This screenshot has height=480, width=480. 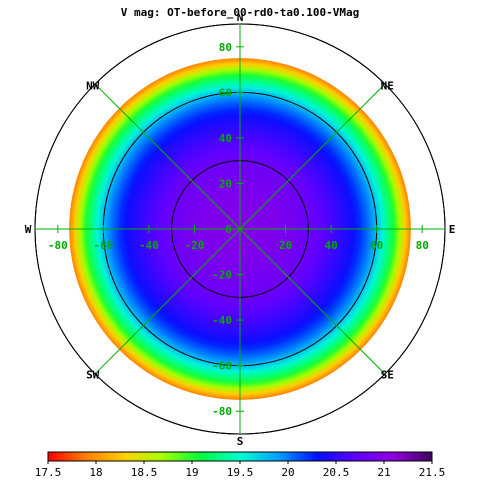 I want to click on x-tick-label: 40, so click(x=330, y=245).